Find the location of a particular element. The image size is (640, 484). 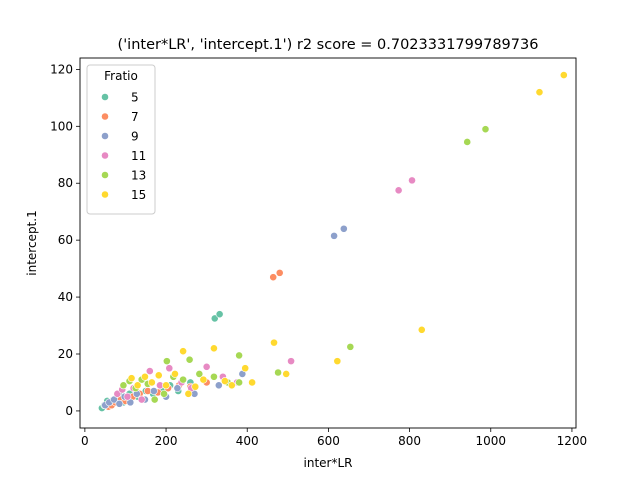

legend-label: 5 is located at coordinates (135, 98).